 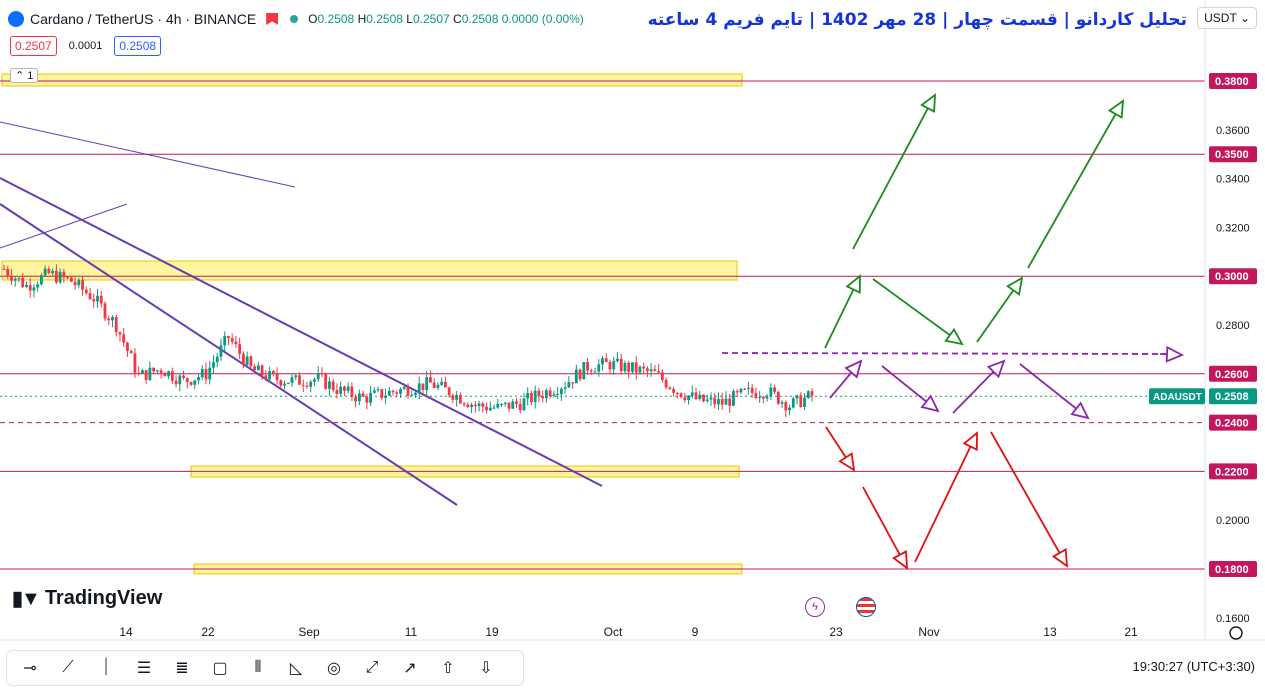 I want to click on symbol-title: Cardano / TetherUS · 4h · BINANCE, so click(x=143, y=19).